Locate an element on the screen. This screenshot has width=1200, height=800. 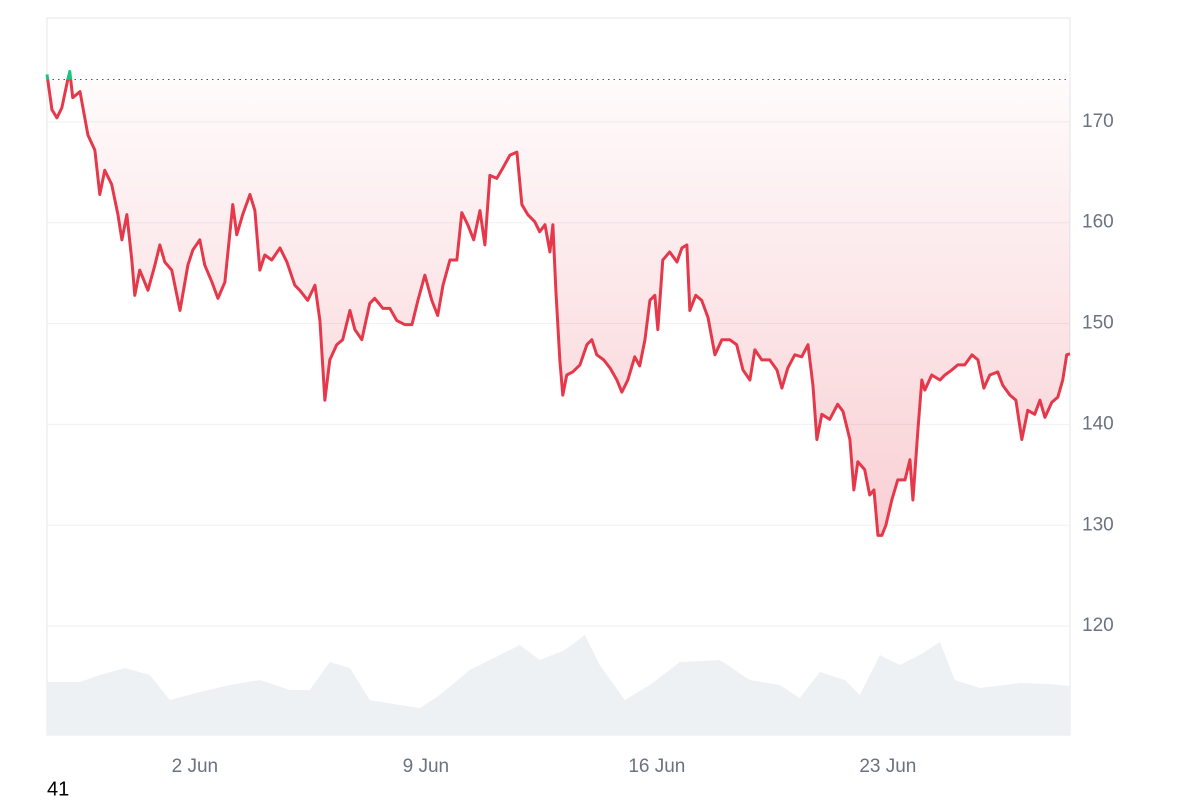
x-tick-label: 23 Jun is located at coordinates (887, 766).